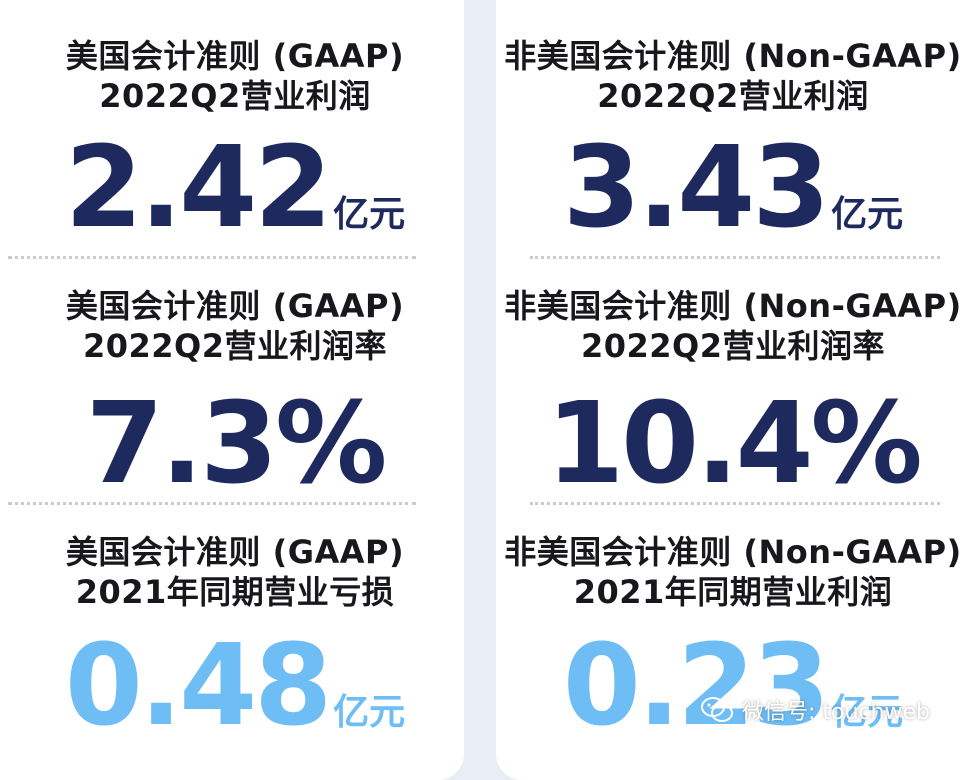 This screenshot has height=780, width=970. I want to click on gaap-2021-operating-loss: 美国会计准则 (GAAP) 2021年同期营业亏损 0.48 亿元, so click(235, 639).